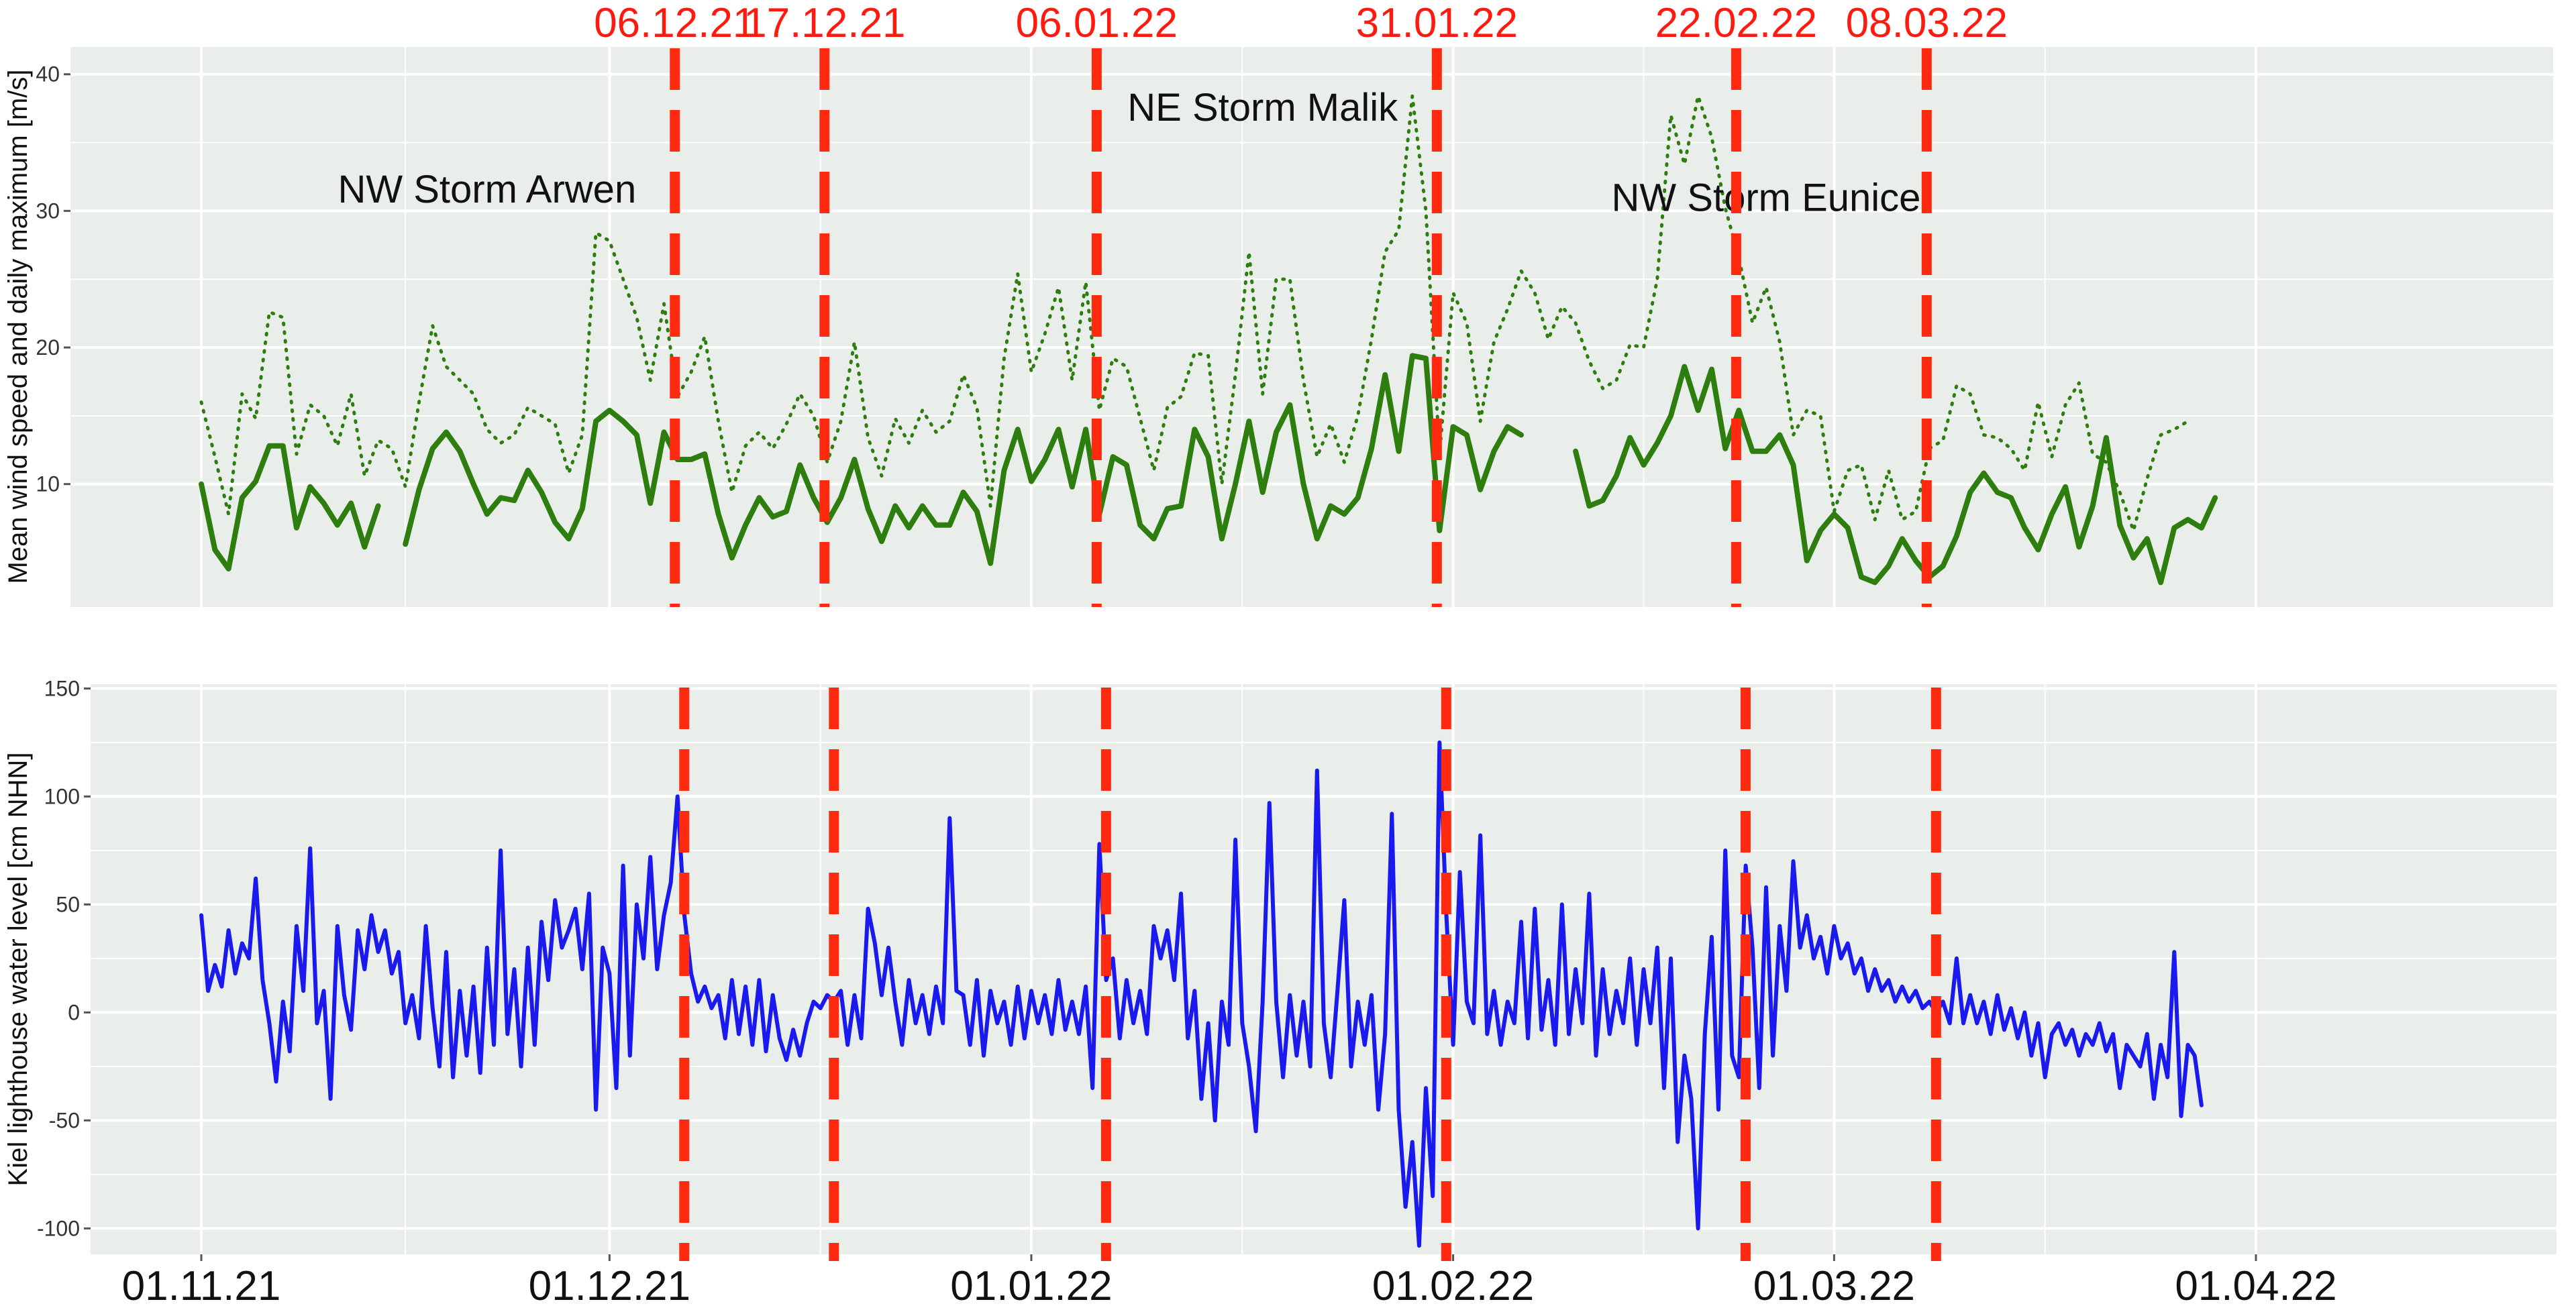  I want to click on water-y-axis-label: Kiel lighthouse water level [cm NHN], so click(18, 970).